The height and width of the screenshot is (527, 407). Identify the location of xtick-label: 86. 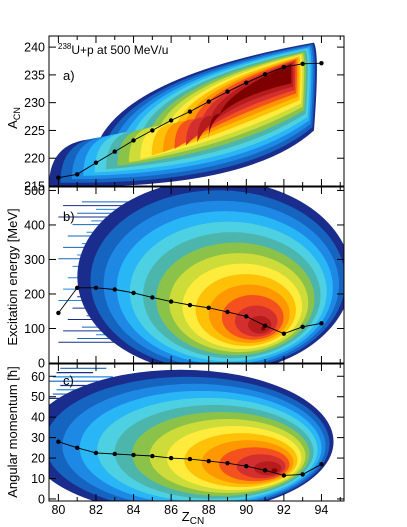
(171, 510).